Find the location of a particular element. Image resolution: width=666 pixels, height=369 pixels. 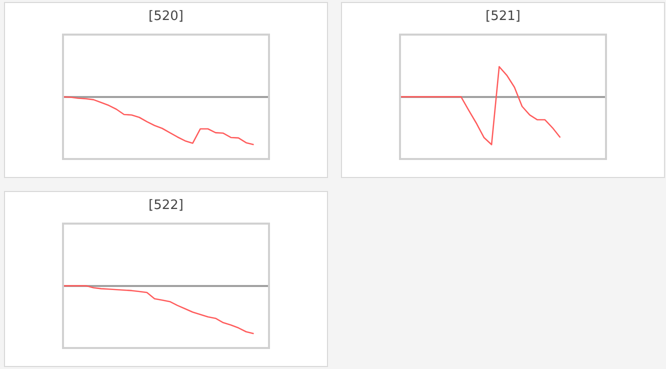

chart-title: [520] is located at coordinates (166, 16).